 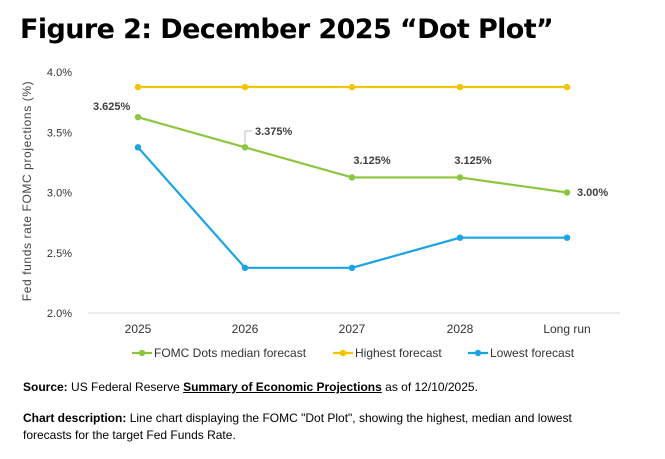 I want to click on x-tick-label: Long run, so click(x=566, y=329).